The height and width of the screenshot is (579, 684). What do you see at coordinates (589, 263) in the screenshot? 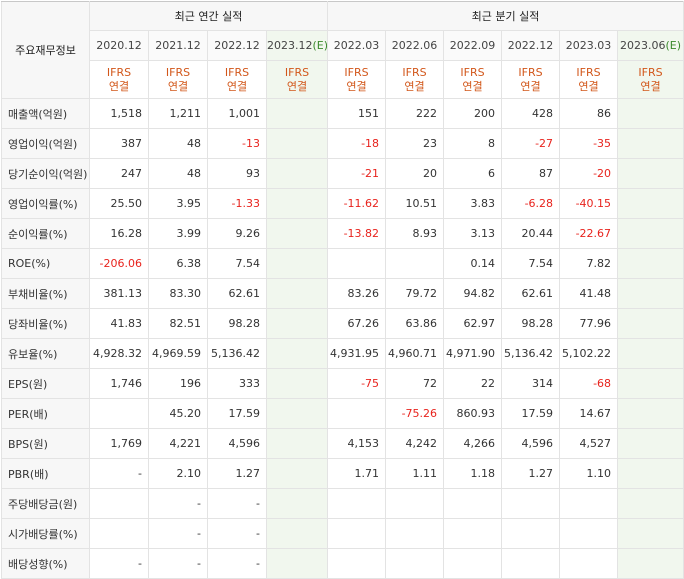
I see `value-cell: 7.82` at bounding box center [589, 263].